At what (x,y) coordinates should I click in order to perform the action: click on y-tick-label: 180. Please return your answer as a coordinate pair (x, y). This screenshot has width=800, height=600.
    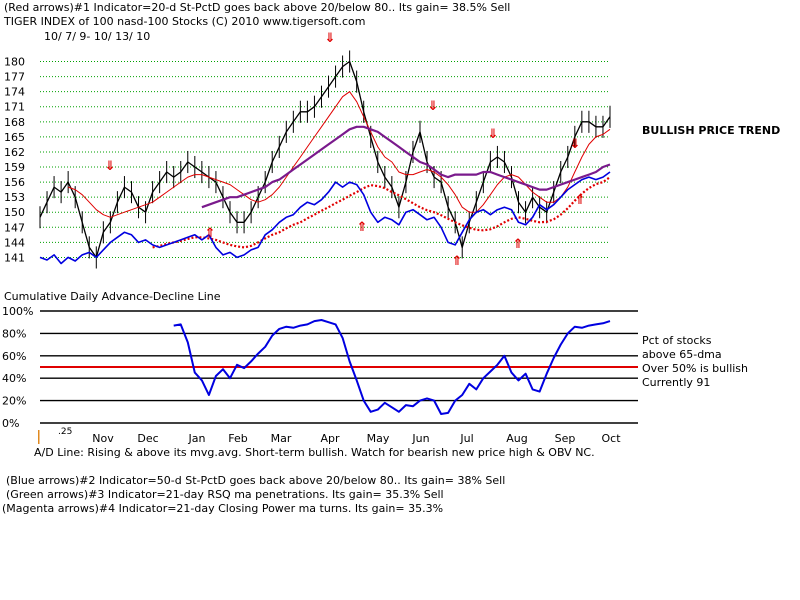
    Looking at the image, I should click on (14, 62).